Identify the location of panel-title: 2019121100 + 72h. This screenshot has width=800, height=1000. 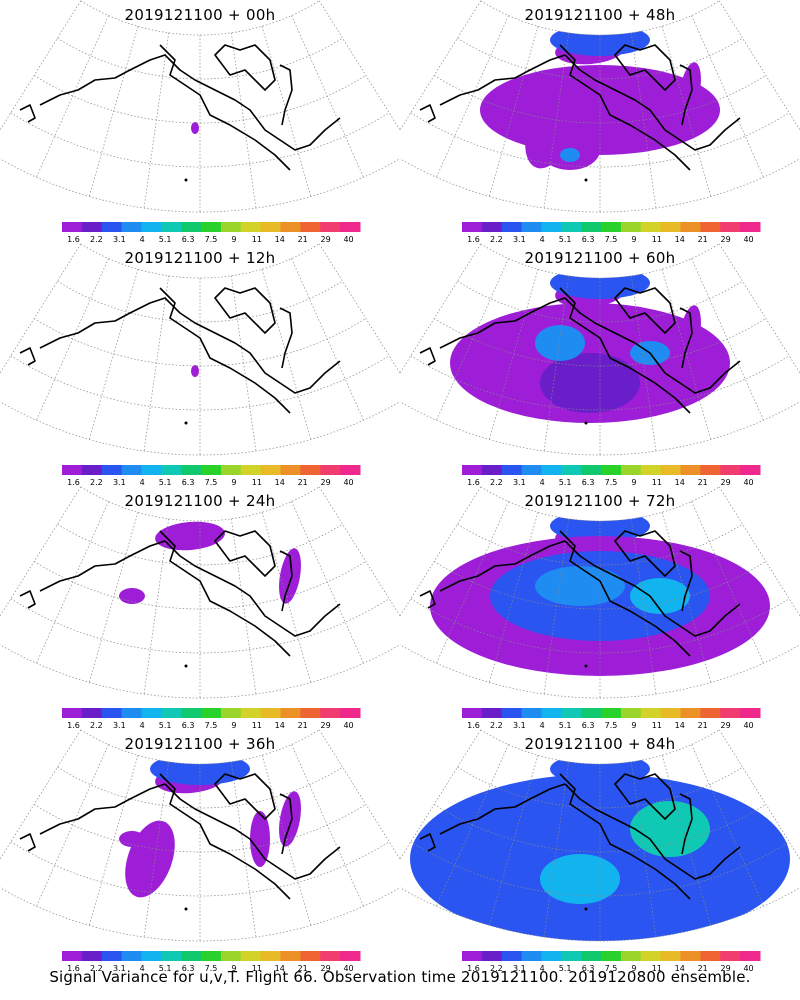
(600, 501).